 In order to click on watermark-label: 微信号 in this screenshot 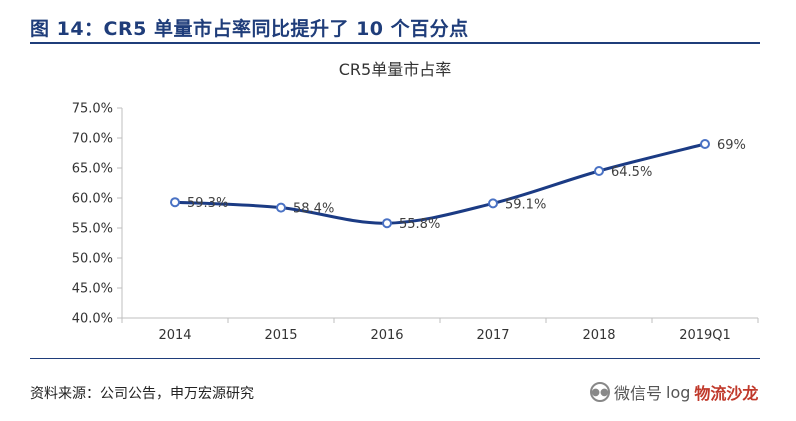, I will do `click(638, 393)`.